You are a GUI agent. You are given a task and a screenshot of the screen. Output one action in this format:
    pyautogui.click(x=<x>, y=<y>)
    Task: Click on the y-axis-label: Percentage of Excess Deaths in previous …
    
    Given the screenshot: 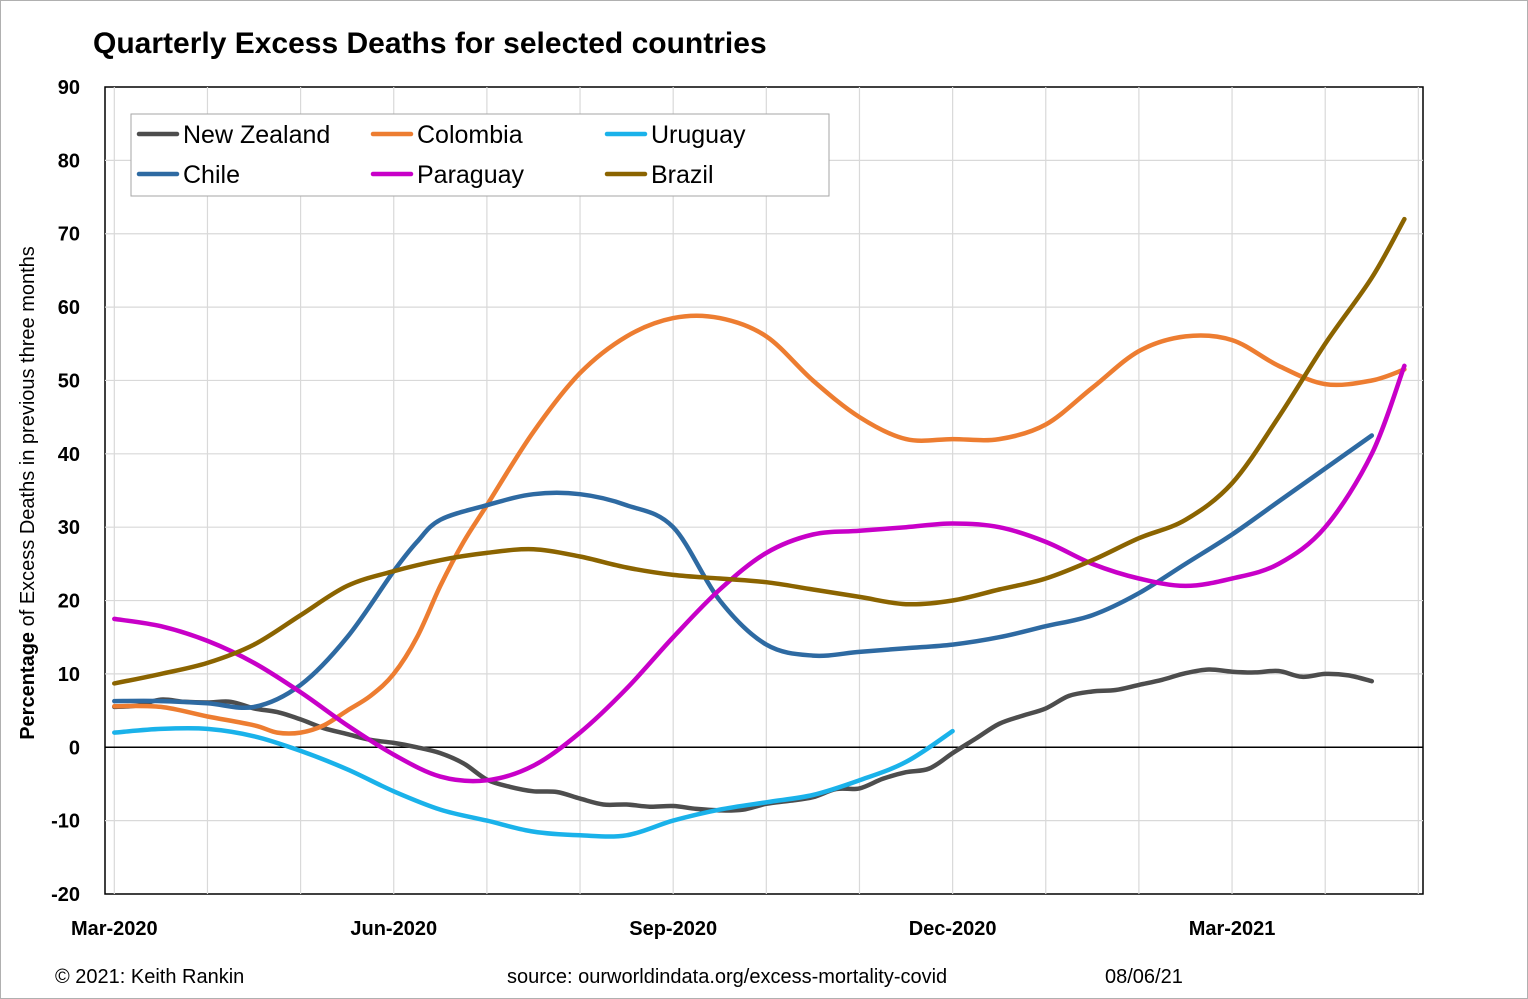 What is the action you would take?
    pyautogui.click(x=28, y=493)
    